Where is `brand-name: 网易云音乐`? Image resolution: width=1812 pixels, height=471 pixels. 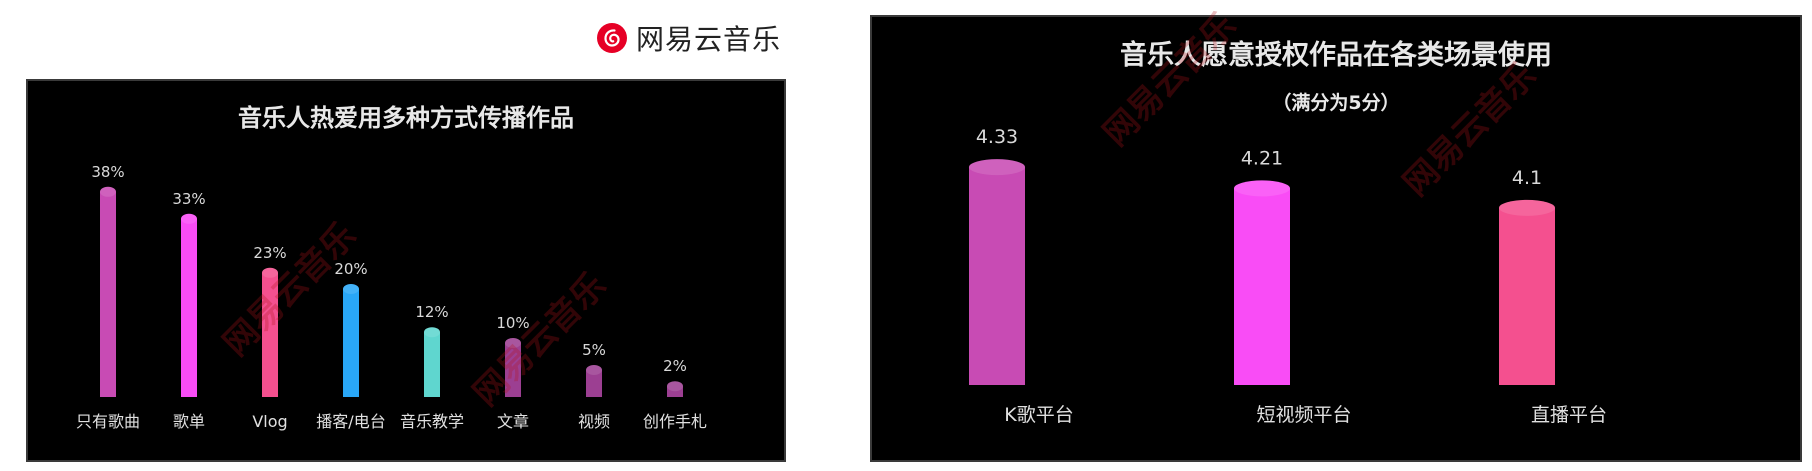
brand-name: 网易云音乐 is located at coordinates (709, 39).